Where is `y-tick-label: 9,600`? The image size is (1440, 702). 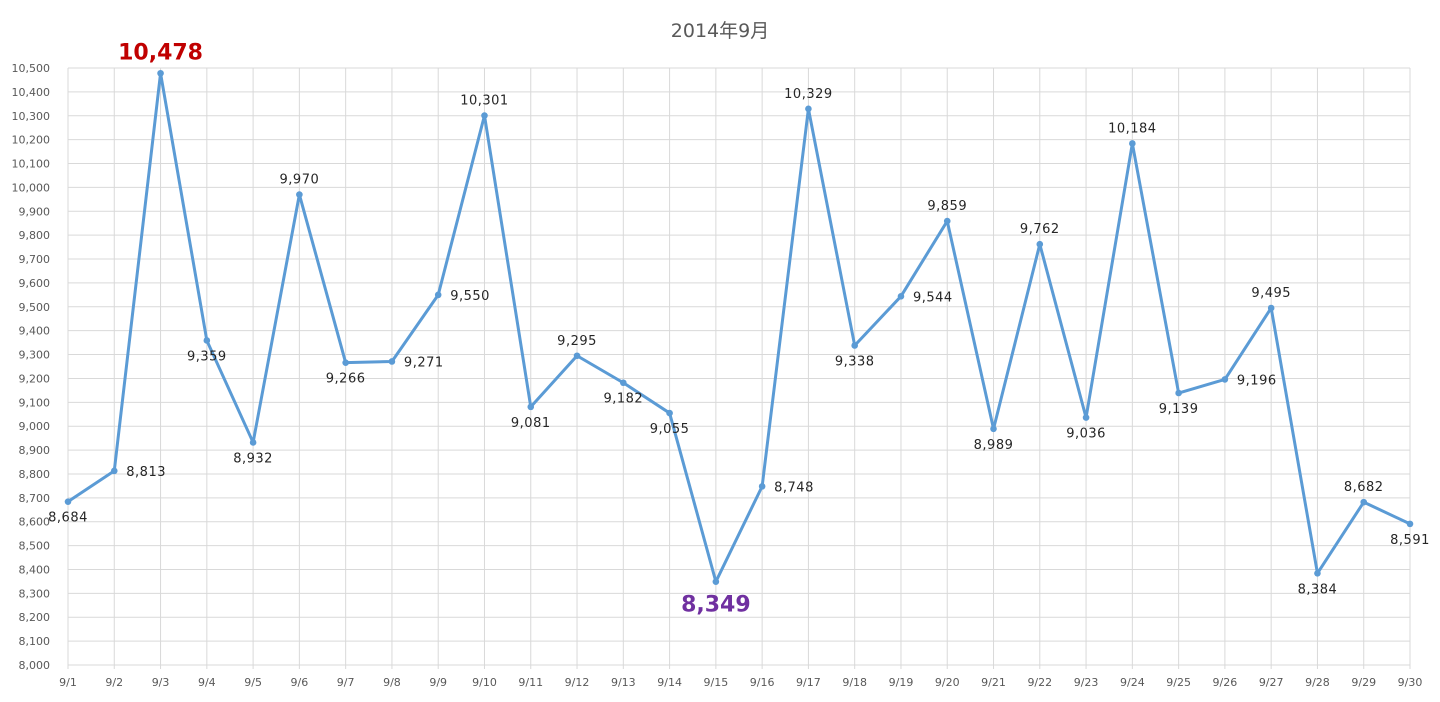 y-tick-label: 9,600 is located at coordinates (35, 283).